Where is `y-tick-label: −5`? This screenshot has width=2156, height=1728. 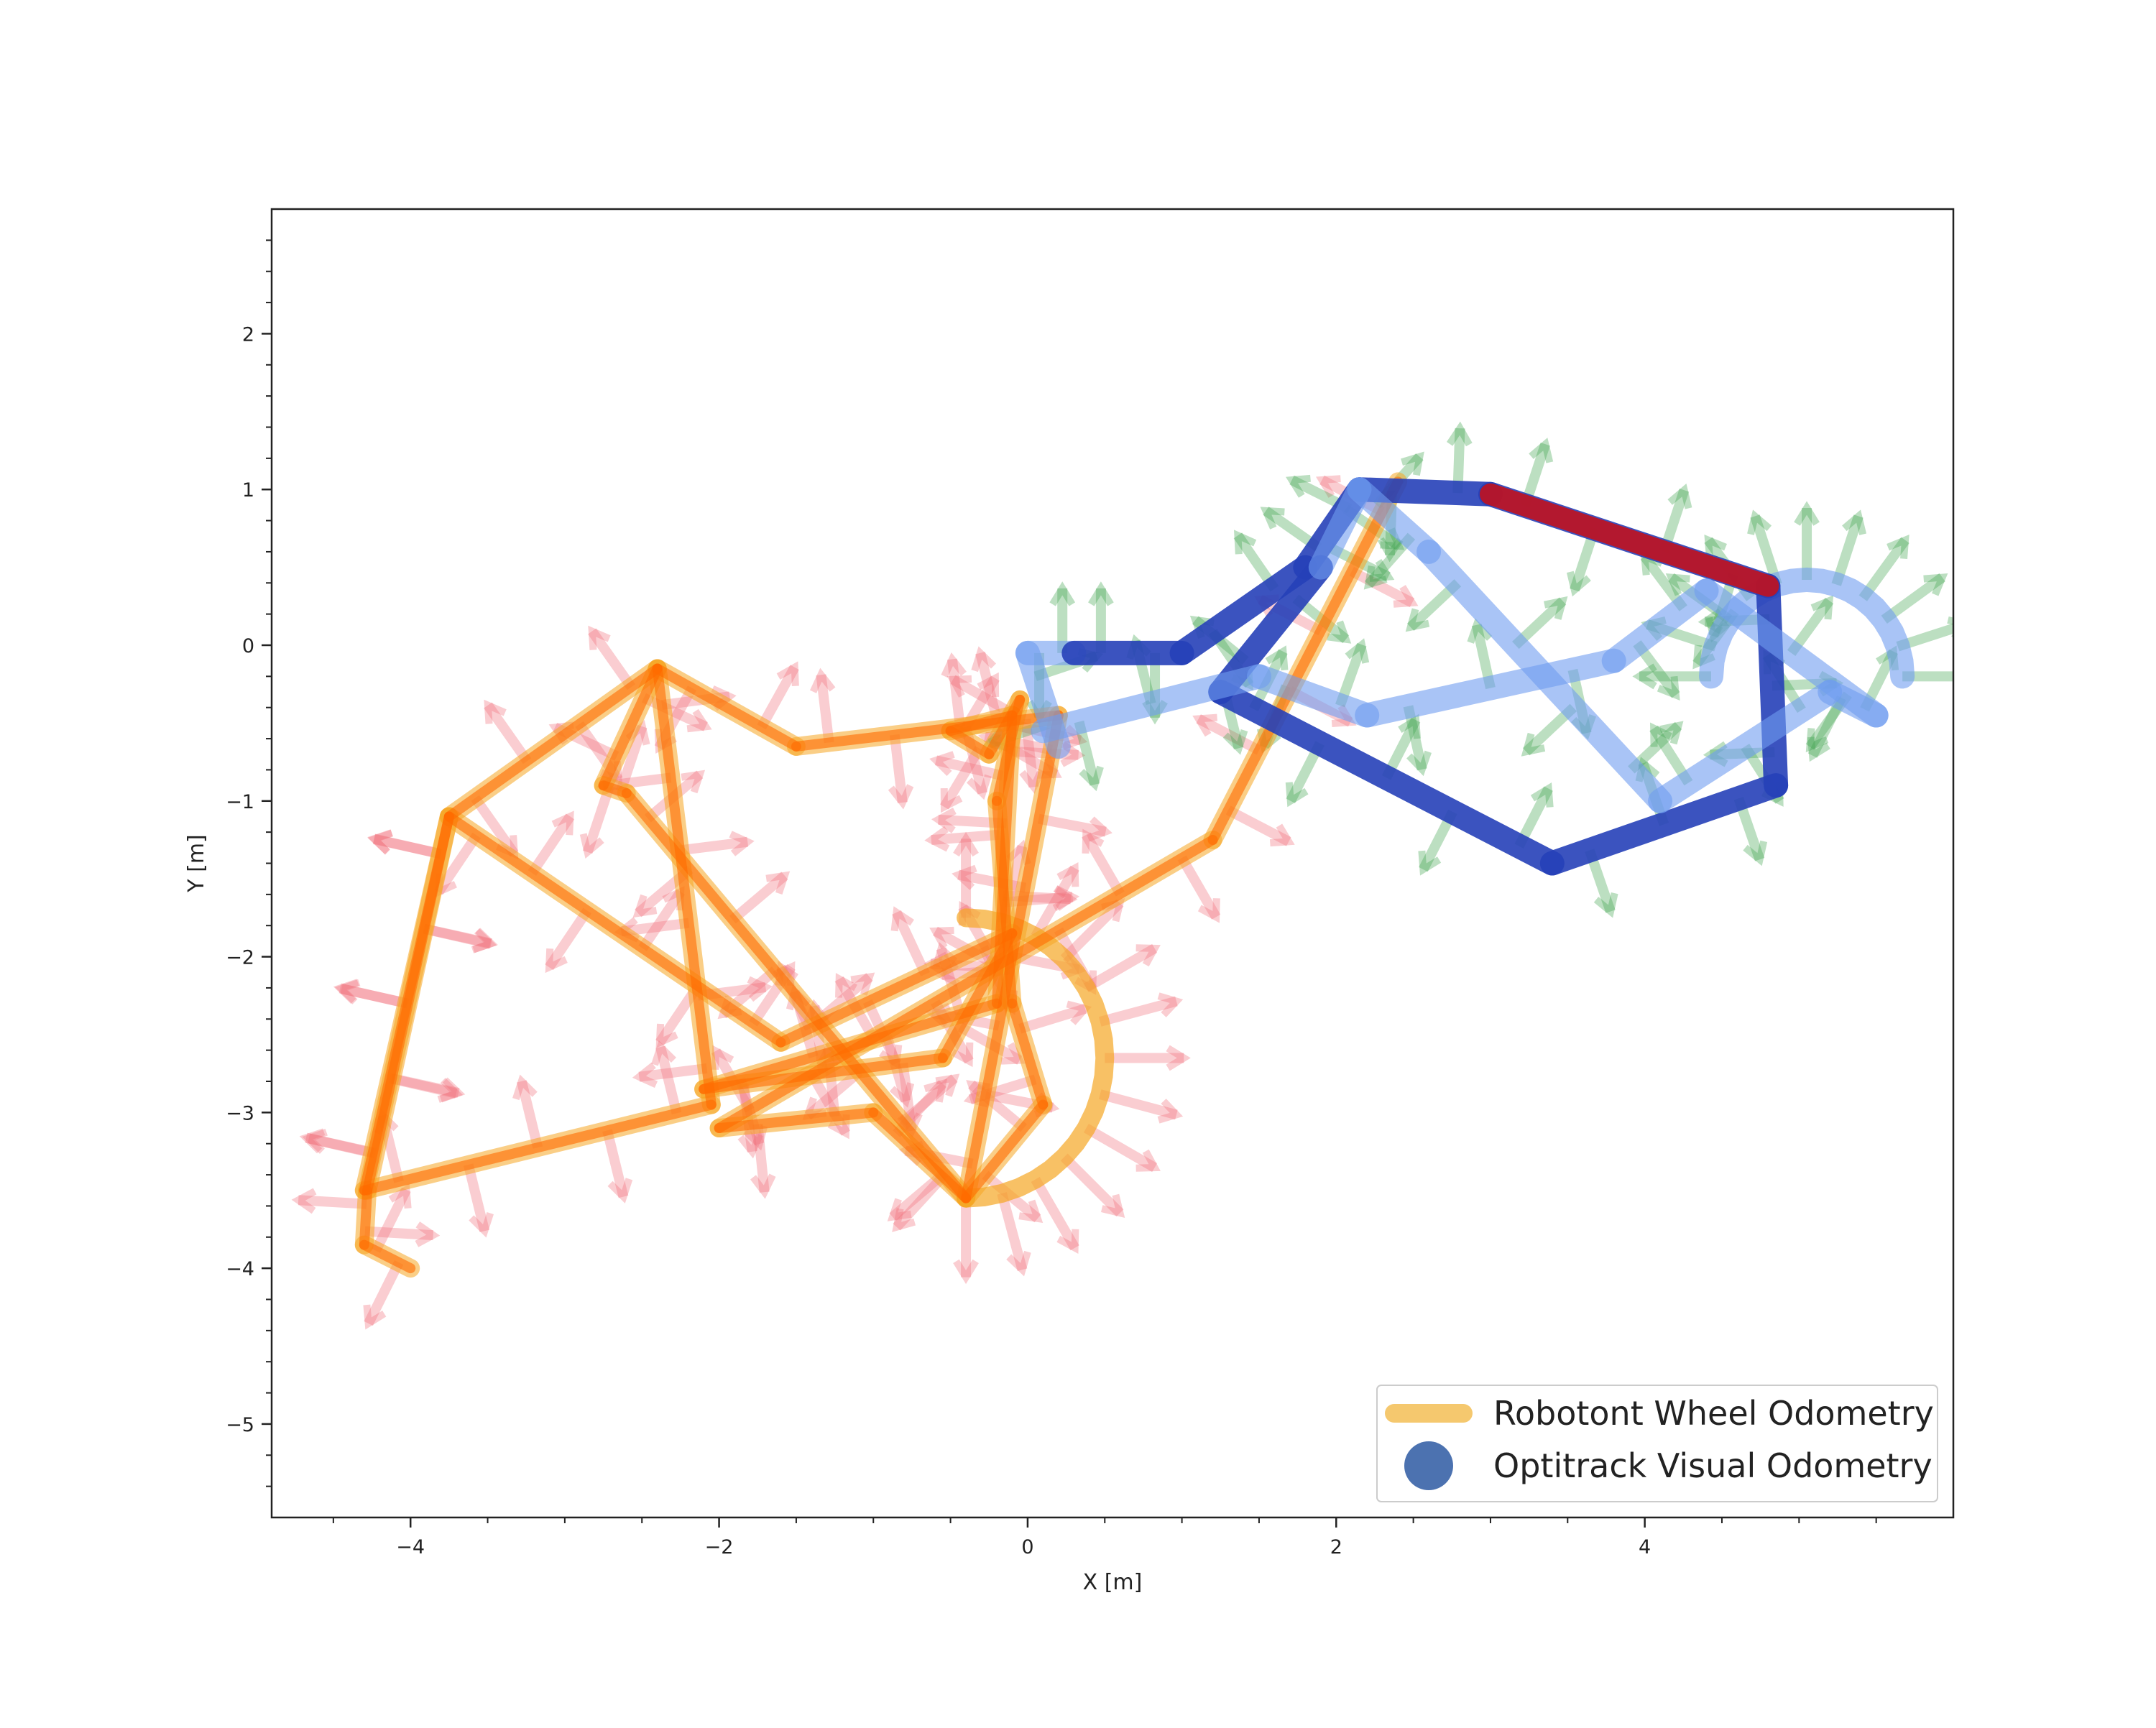
y-tick-label: −5 is located at coordinates (240, 1425).